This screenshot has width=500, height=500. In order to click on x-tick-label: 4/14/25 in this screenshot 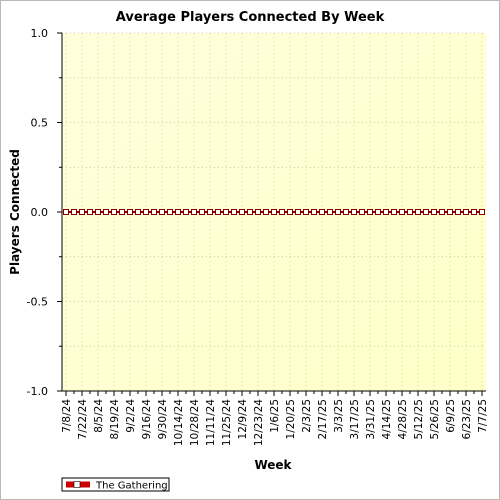, I will do `click(387, 419)`.